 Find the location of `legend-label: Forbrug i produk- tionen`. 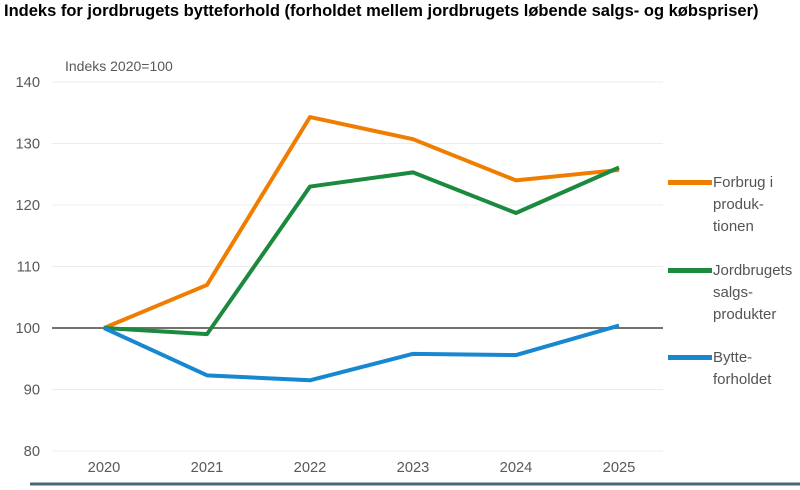

legend-label: Forbrug i produk- tionen is located at coordinates (743, 205).